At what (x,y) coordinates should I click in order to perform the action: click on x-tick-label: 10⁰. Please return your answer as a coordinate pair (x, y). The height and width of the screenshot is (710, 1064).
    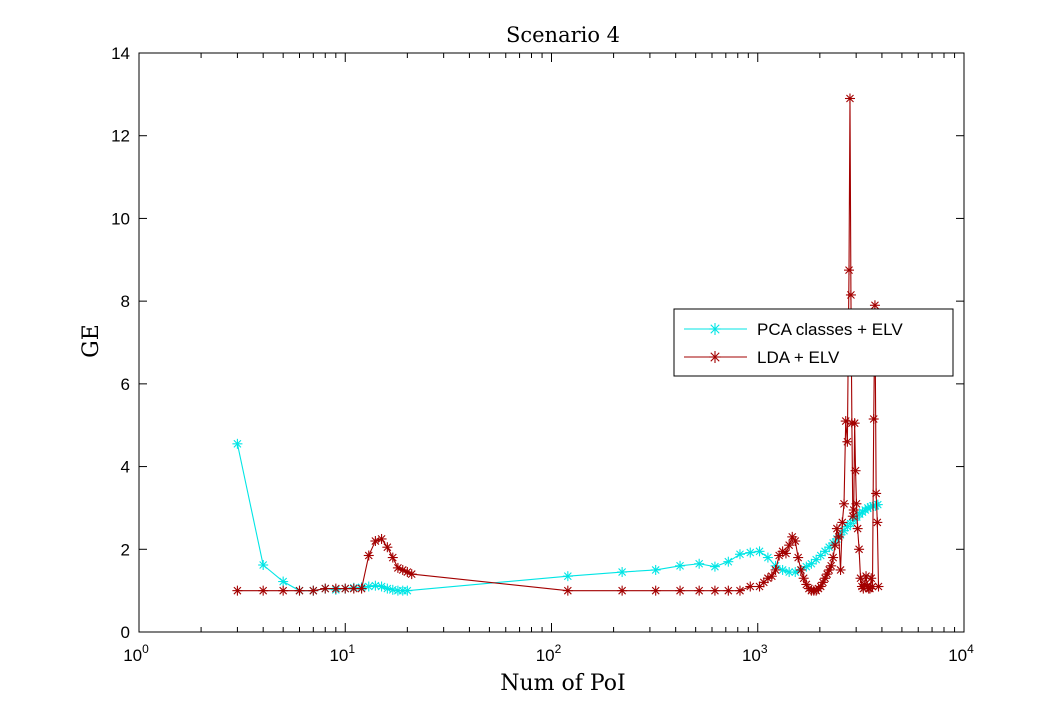
    Looking at the image, I should click on (136, 653).